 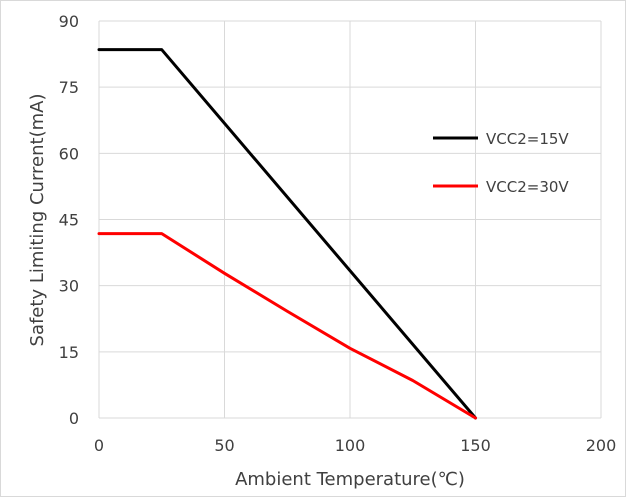 What do you see at coordinates (69, 286) in the screenshot?
I see `y-tick-label: 30` at bounding box center [69, 286].